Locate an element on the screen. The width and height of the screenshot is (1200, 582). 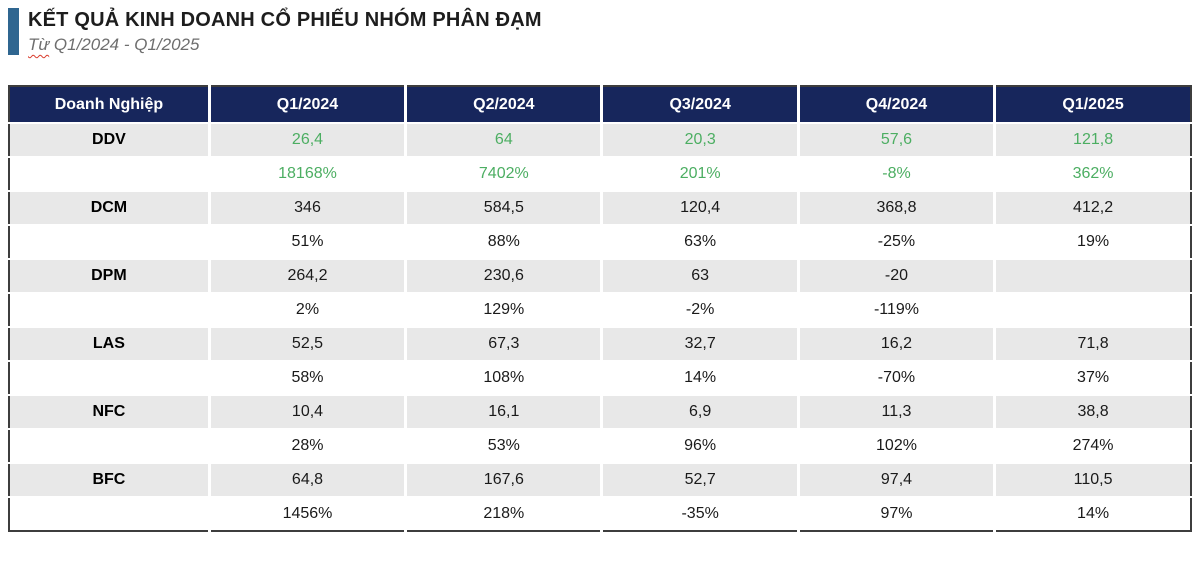
growth-cell: -8% is located at coordinates (897, 174).